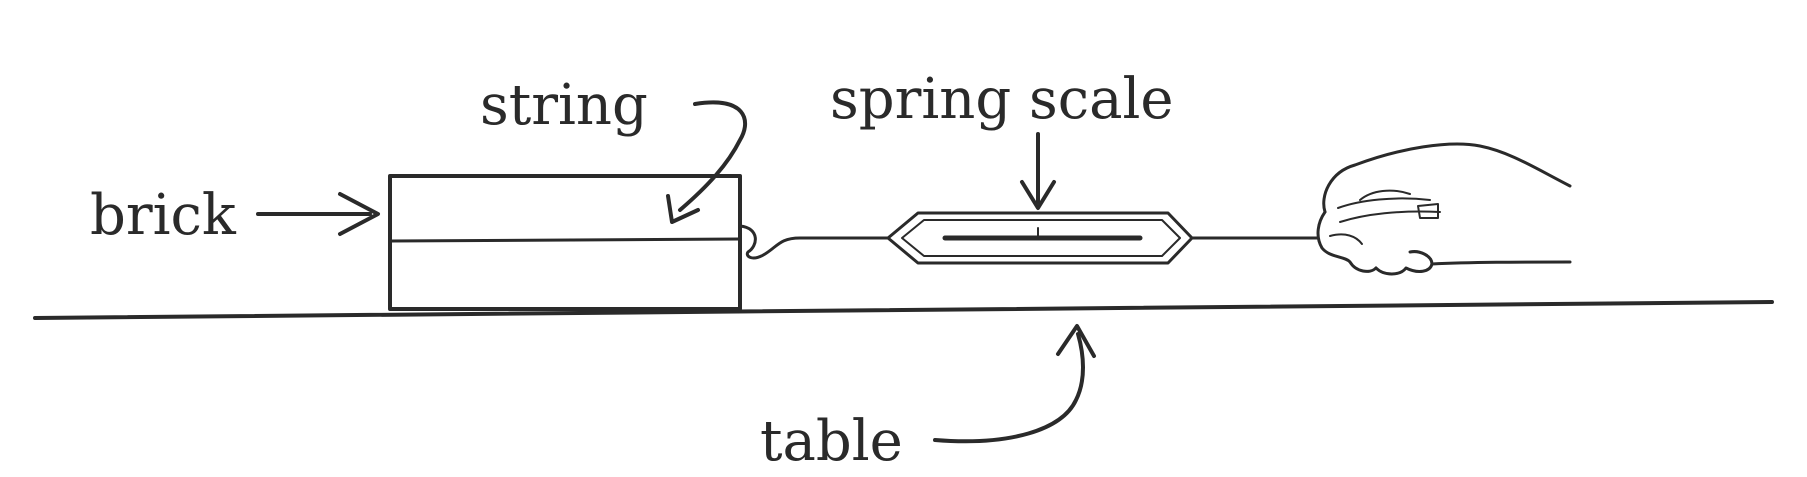 This screenshot has height=477, width=1807. I want to click on string, so click(814, 242).